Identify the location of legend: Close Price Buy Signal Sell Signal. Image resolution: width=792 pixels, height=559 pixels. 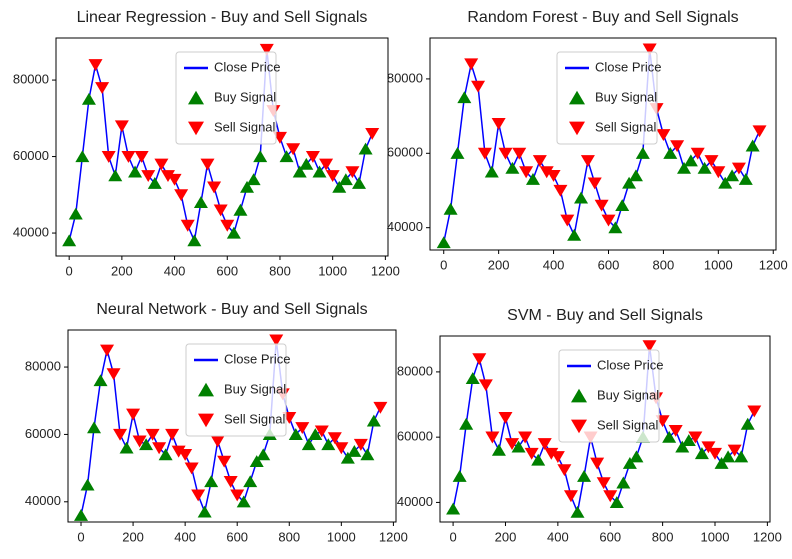
(237, 390).